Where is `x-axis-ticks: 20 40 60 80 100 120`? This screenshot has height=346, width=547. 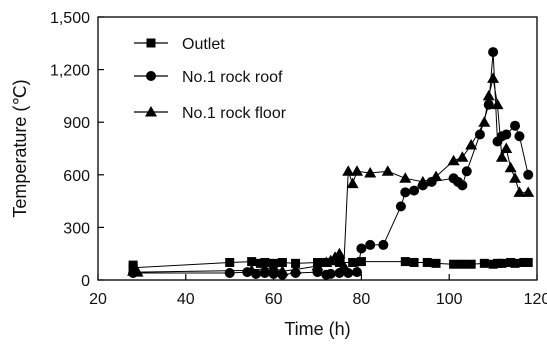 x-axis-ticks: 20 40 60 80 100 120 is located at coordinates (318, 291).